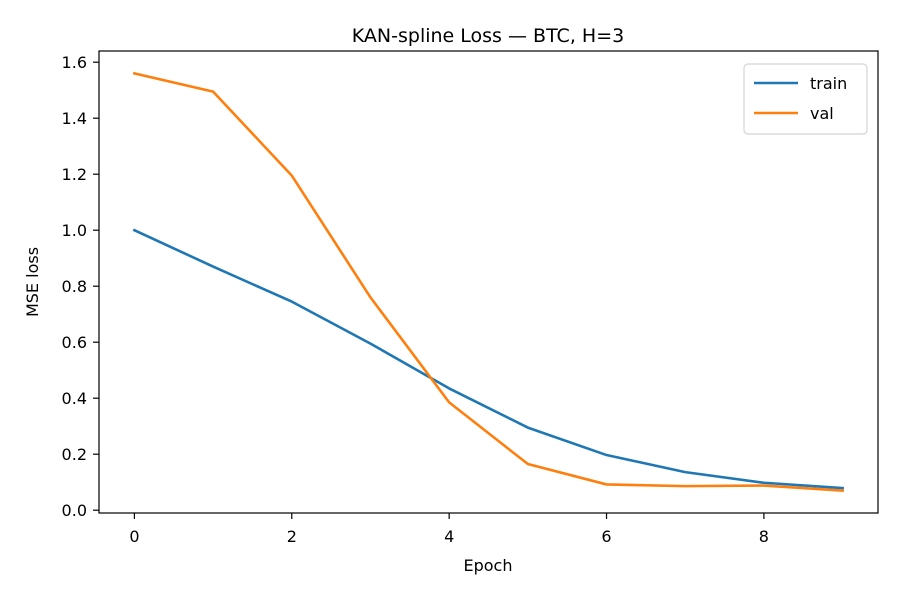  What do you see at coordinates (74, 398) in the screenshot?
I see `y-tick-label-0-4: 0.4` at bounding box center [74, 398].